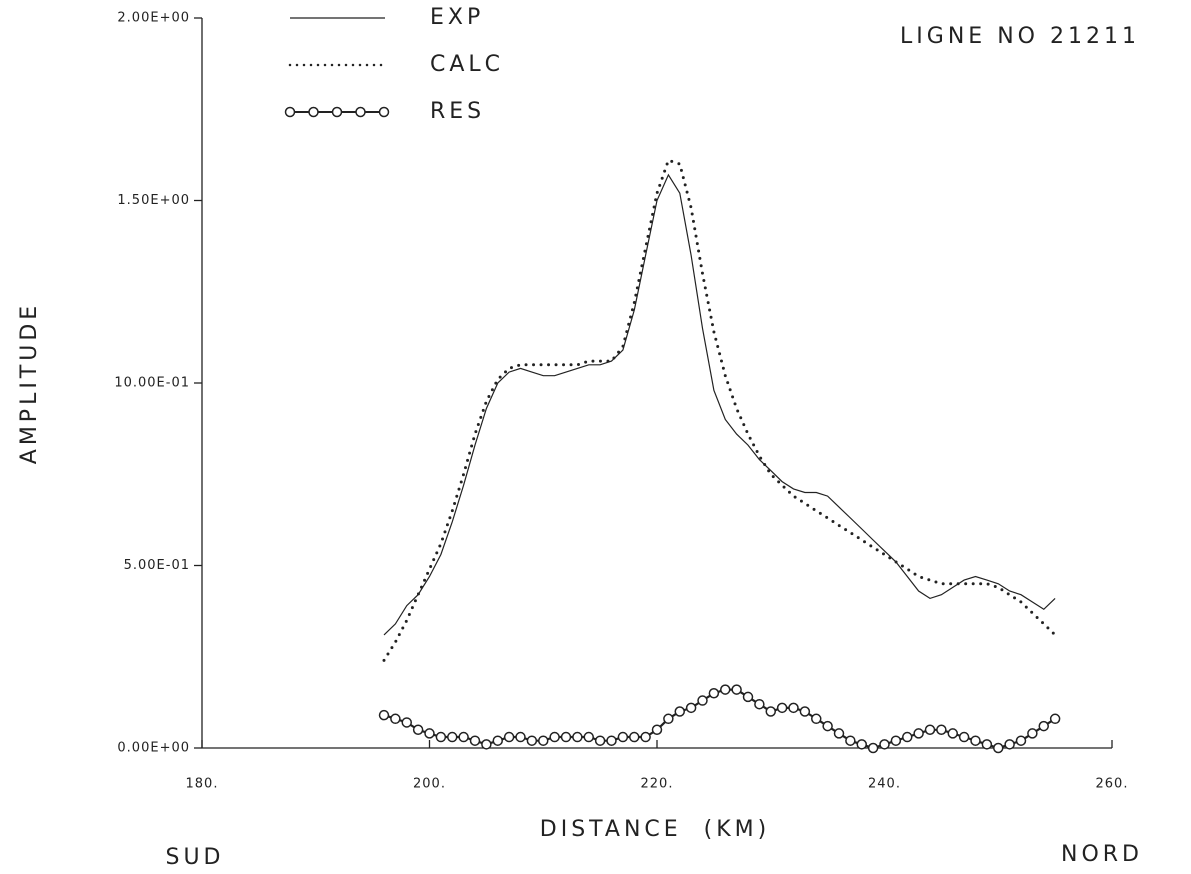 The height and width of the screenshot is (874, 1191). What do you see at coordinates (655, 829) in the screenshot?
I see `x-axis-label: DISTANCE (KM)` at bounding box center [655, 829].